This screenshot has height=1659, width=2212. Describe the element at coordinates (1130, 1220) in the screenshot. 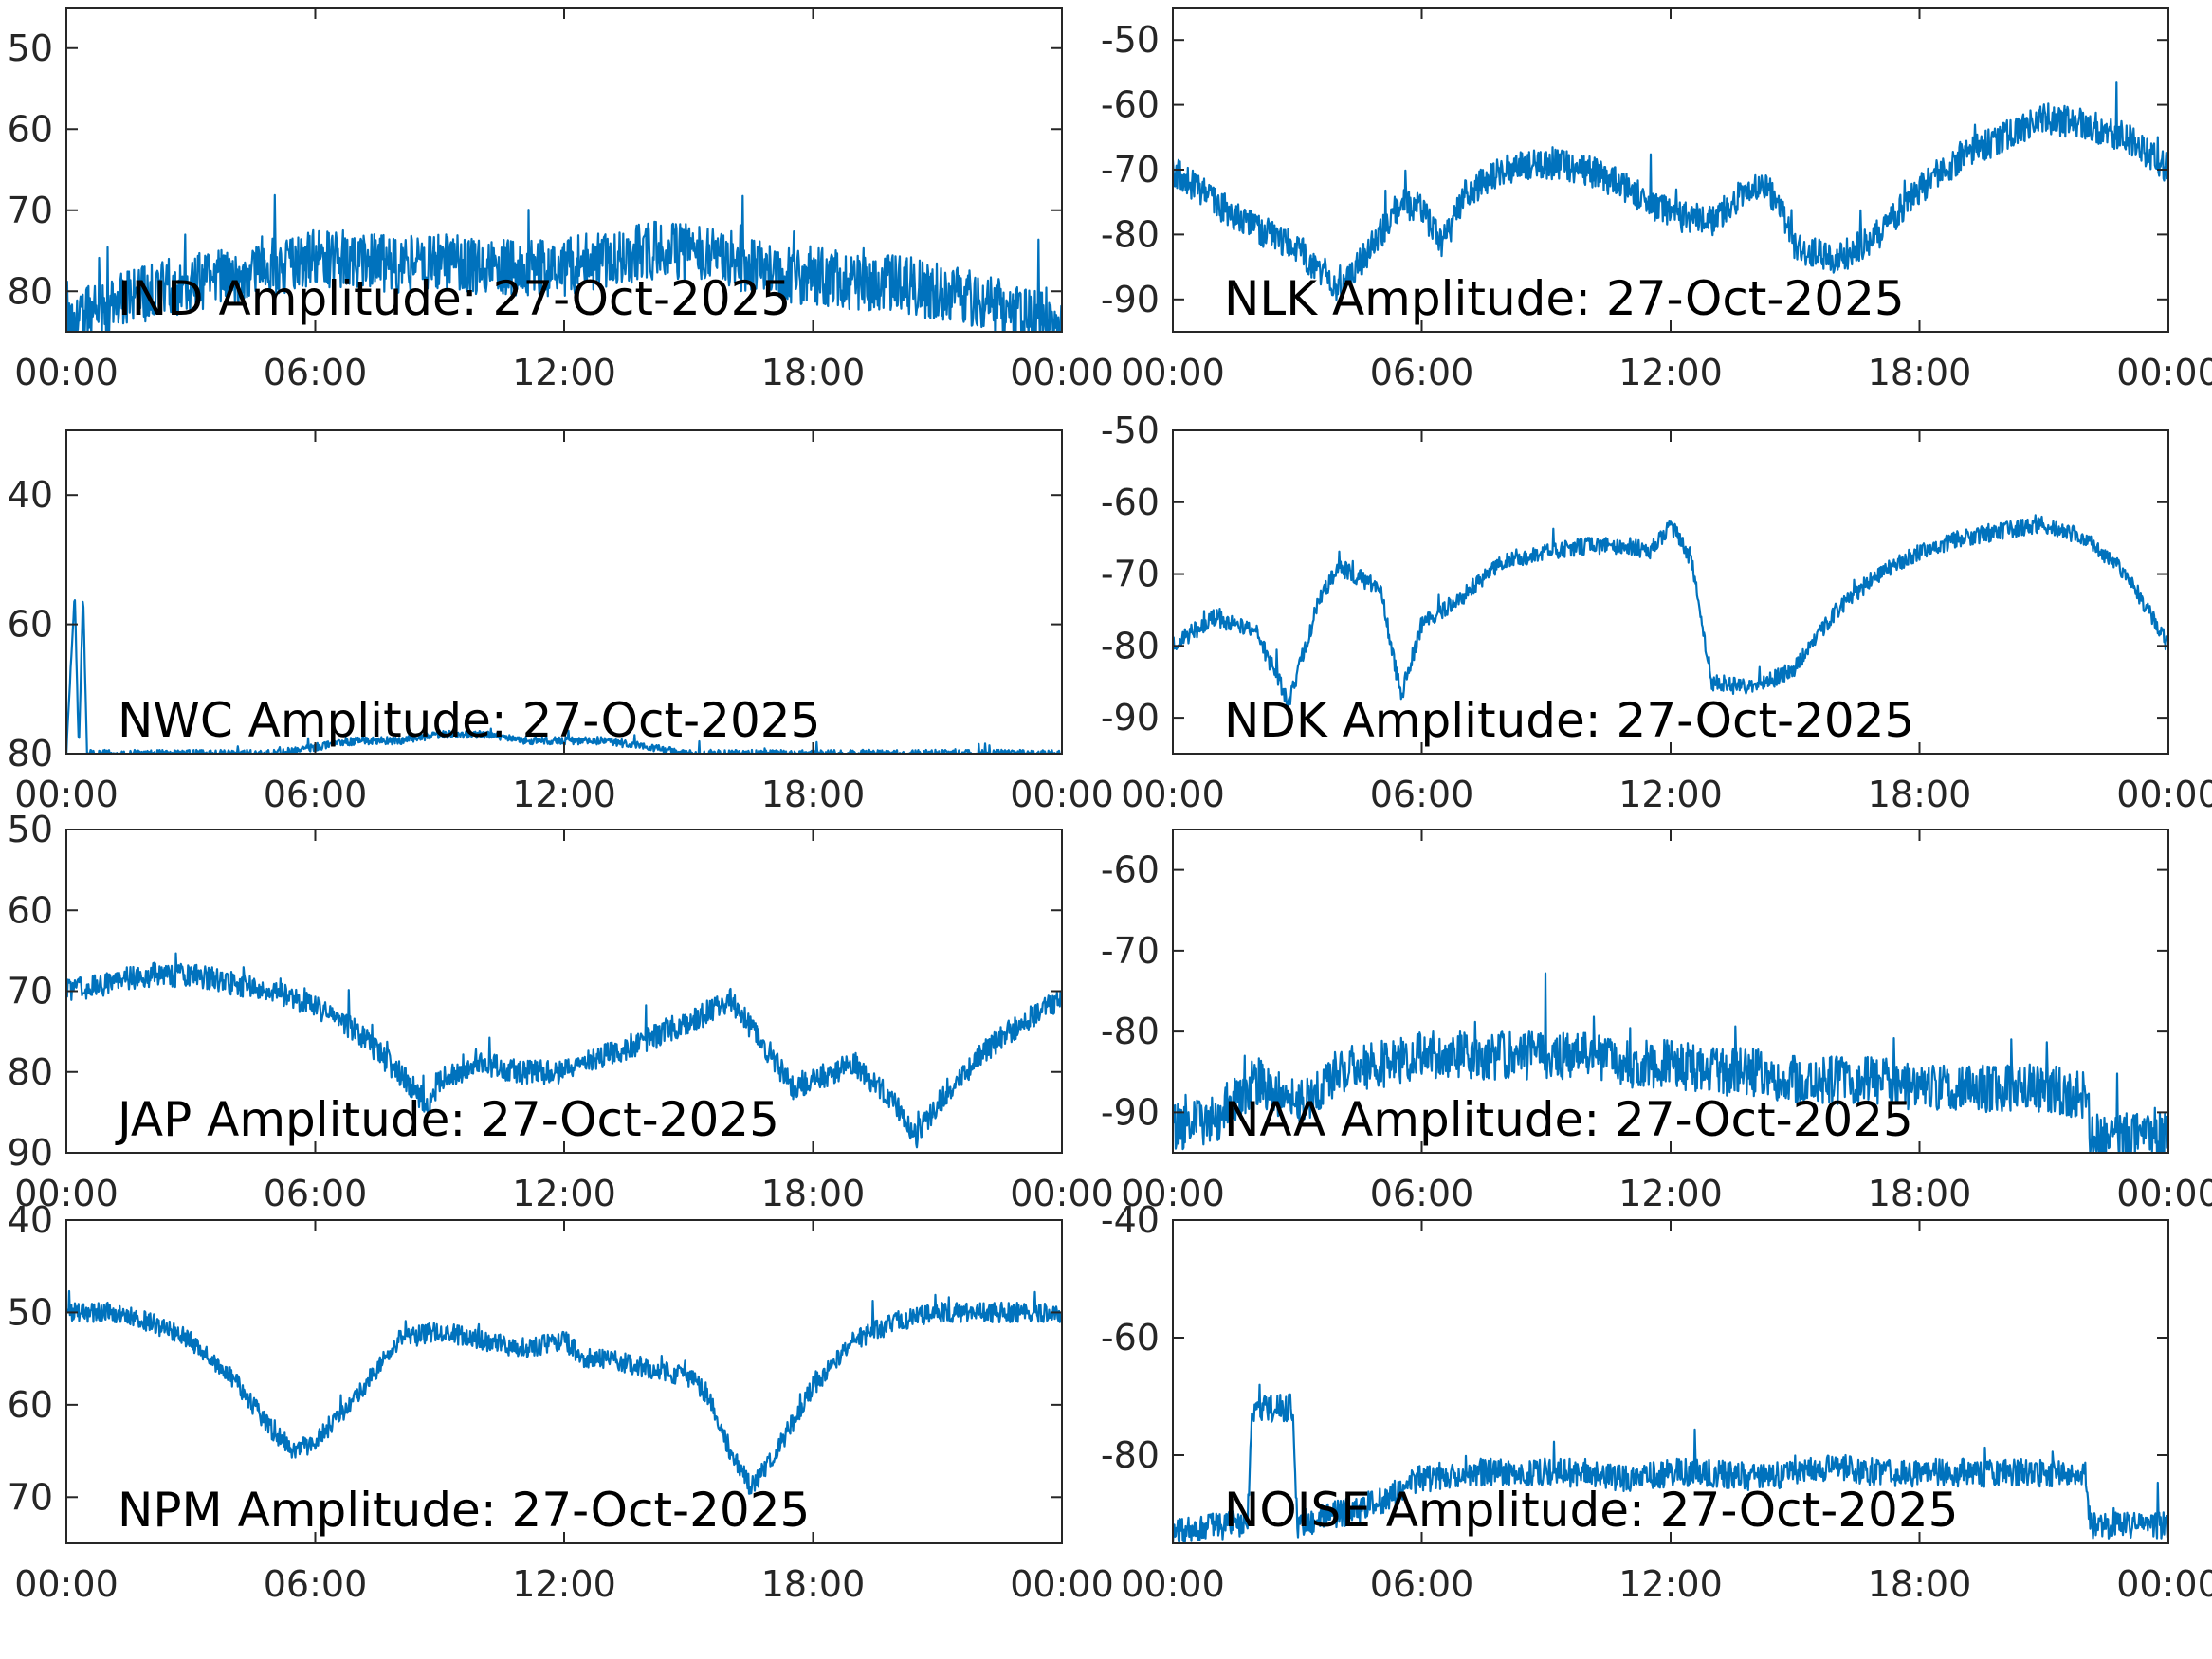

I see `y-tick-label: -40` at that location.